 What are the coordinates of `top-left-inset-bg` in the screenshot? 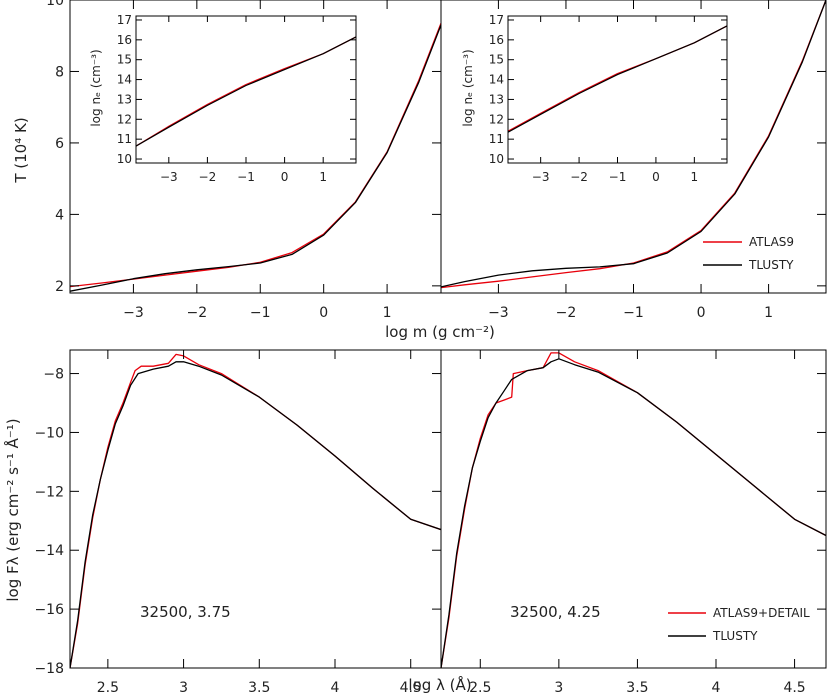 It's located at (246, 89).